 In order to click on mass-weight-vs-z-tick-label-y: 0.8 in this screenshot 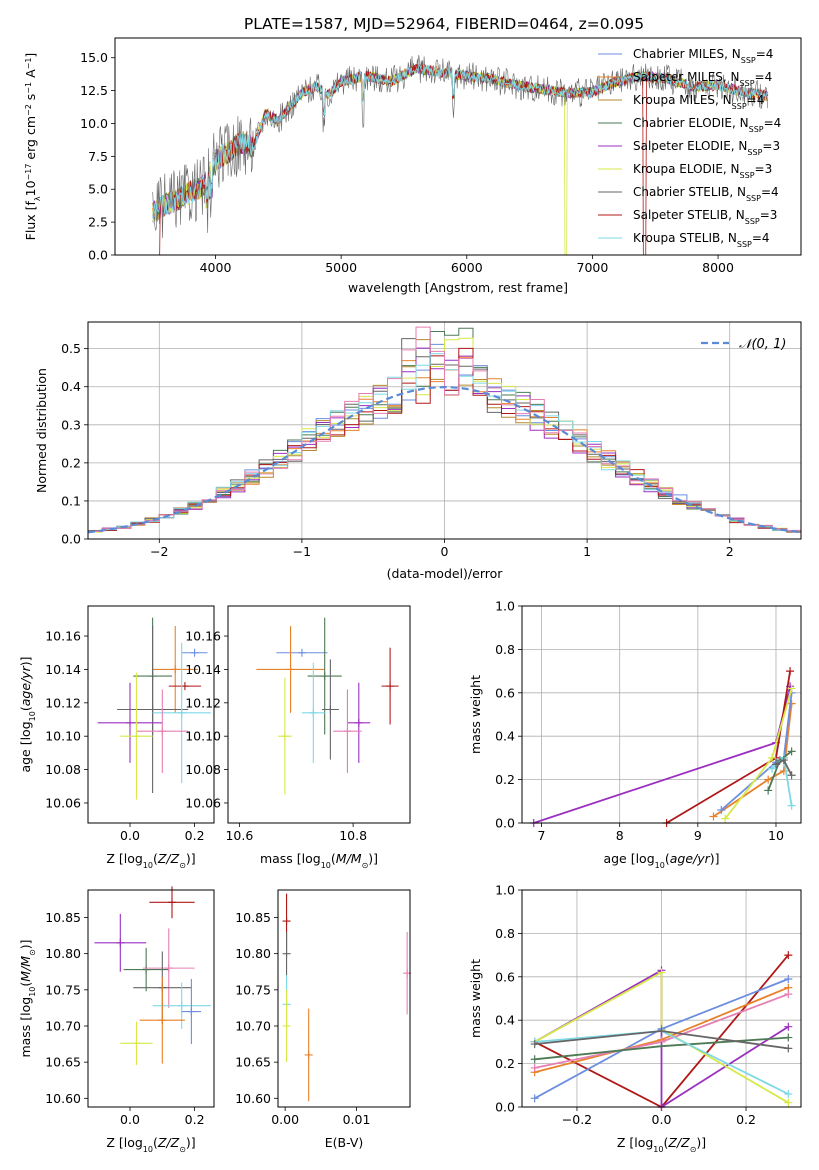, I will do `click(505, 933)`.